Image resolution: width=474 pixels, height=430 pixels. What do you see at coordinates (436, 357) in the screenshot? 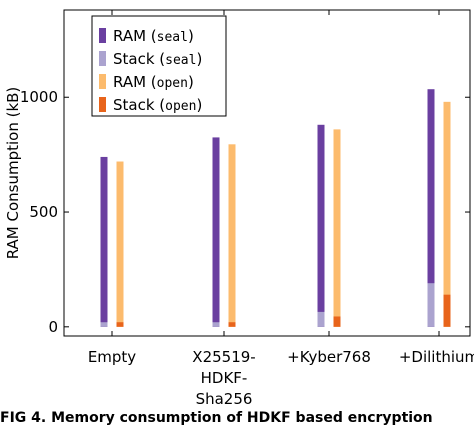
I see `x-tick-label-dilithium: +Dilithium` at bounding box center [436, 357].